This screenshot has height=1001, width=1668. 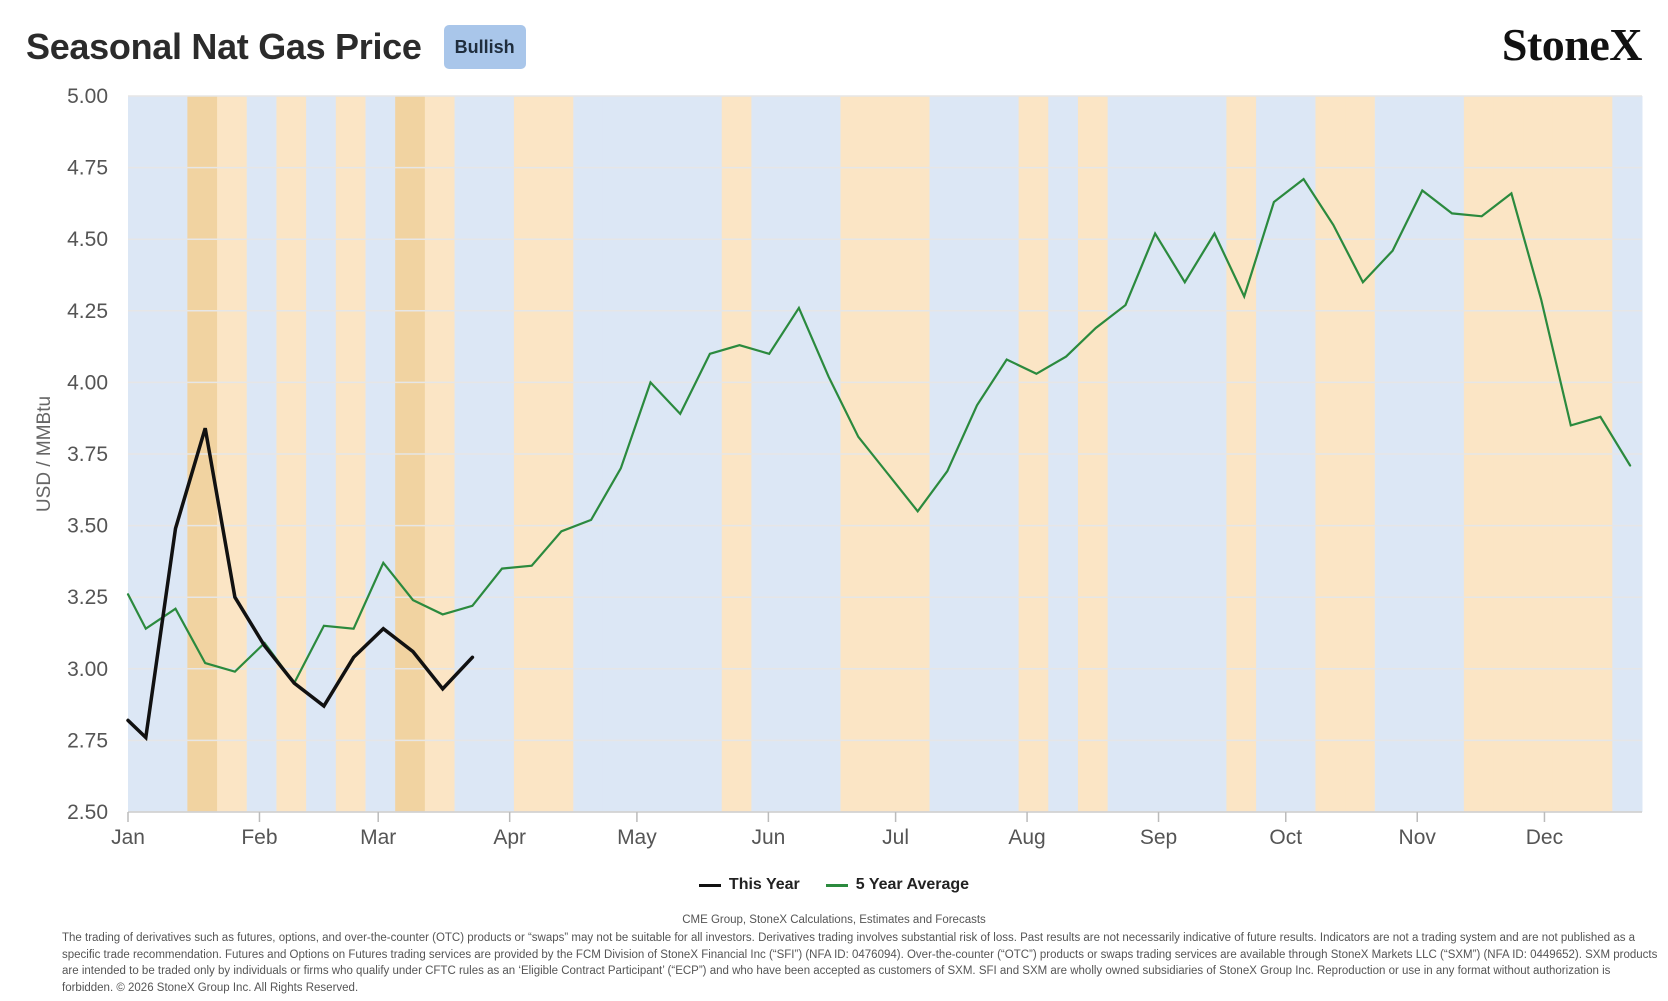 I want to click on y-tick-label: 4.25, so click(x=87, y=311).